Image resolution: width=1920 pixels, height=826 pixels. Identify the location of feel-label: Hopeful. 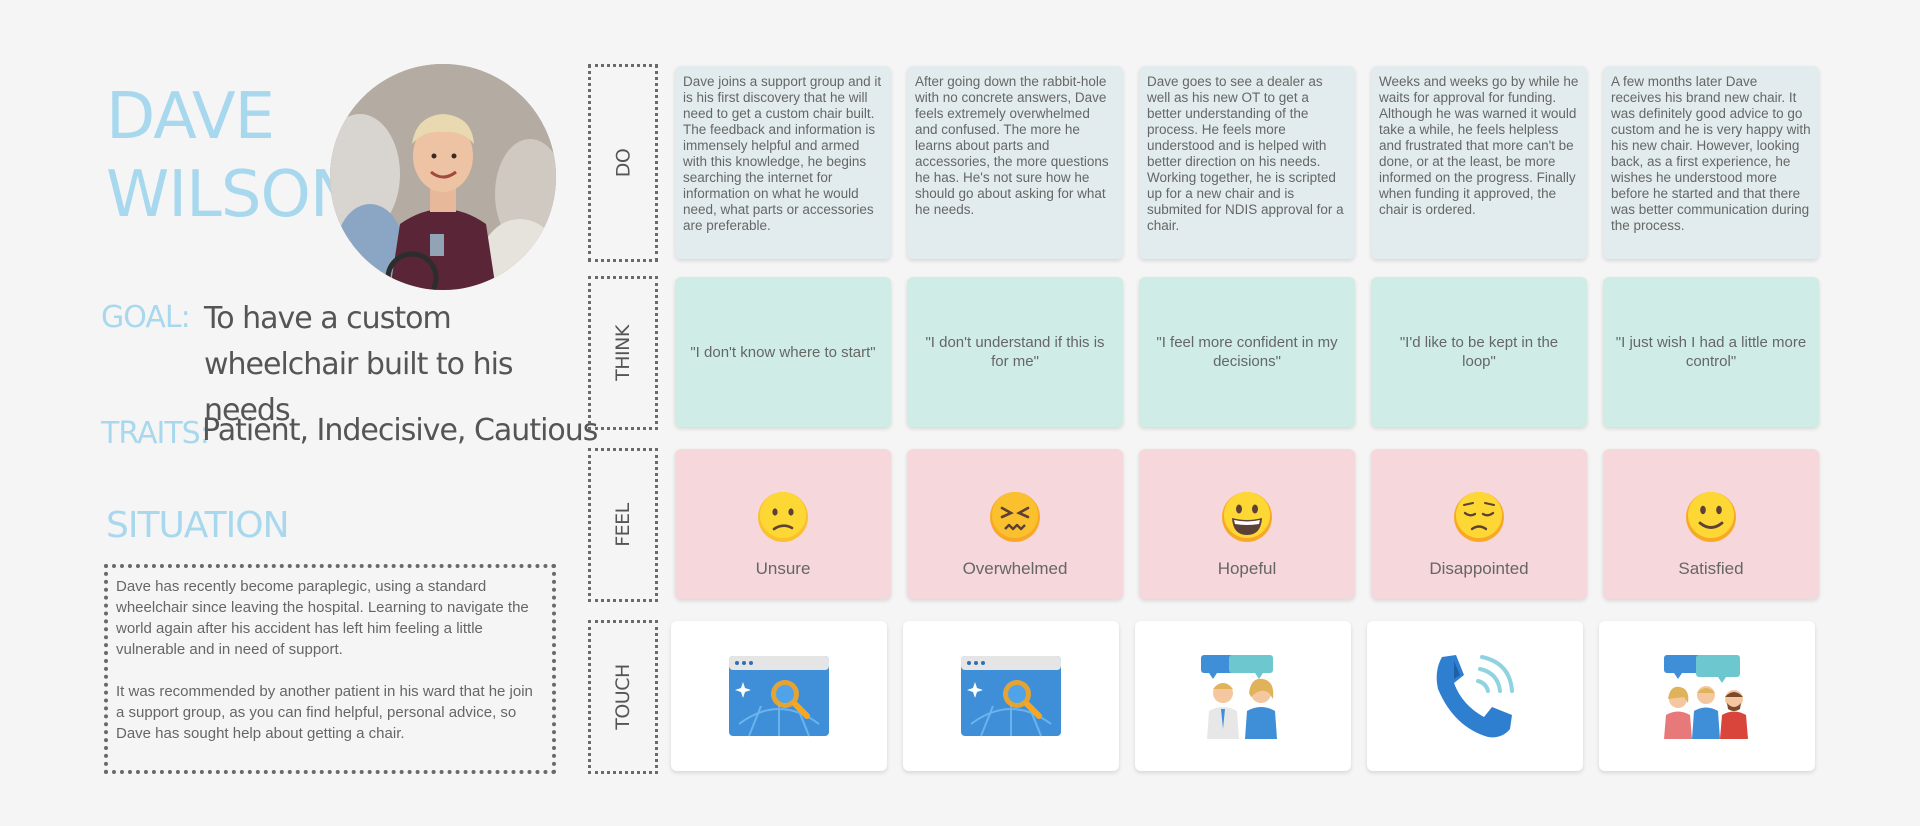
(1247, 568).